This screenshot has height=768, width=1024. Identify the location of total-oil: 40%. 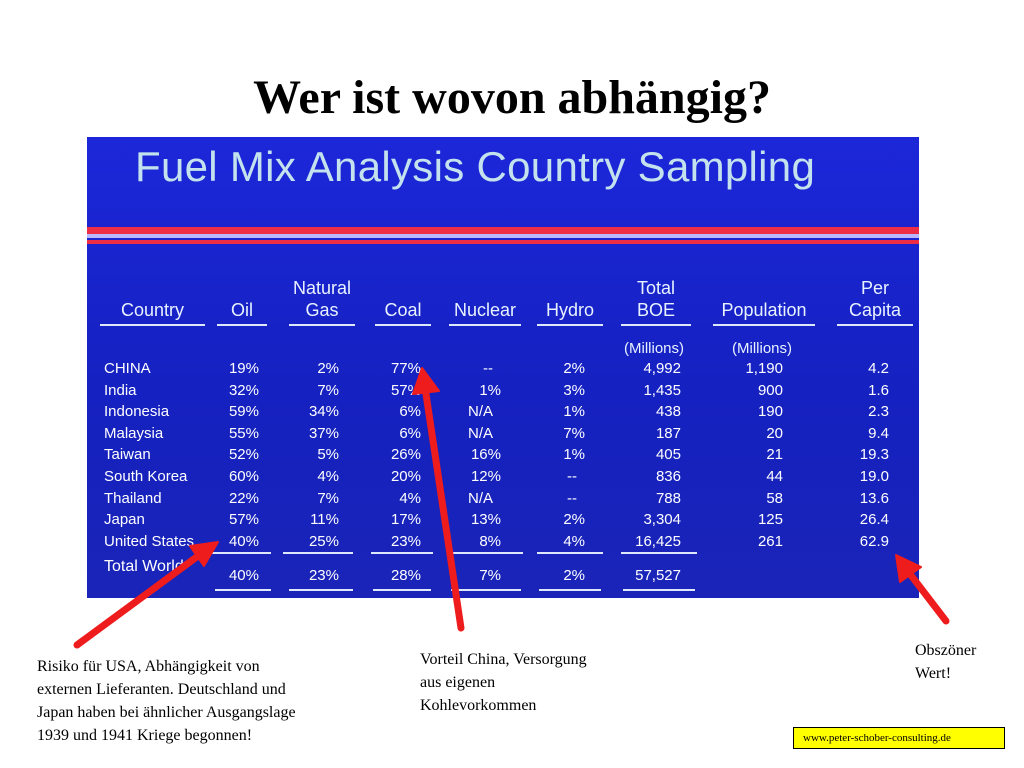
(243, 575).